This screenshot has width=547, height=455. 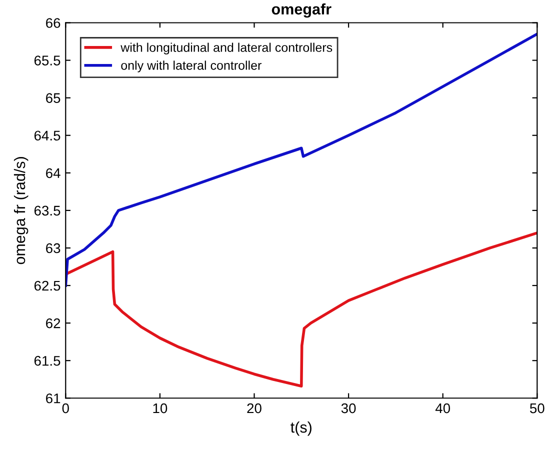 What do you see at coordinates (537, 408) in the screenshot?
I see `x-tick-label: 50` at bounding box center [537, 408].